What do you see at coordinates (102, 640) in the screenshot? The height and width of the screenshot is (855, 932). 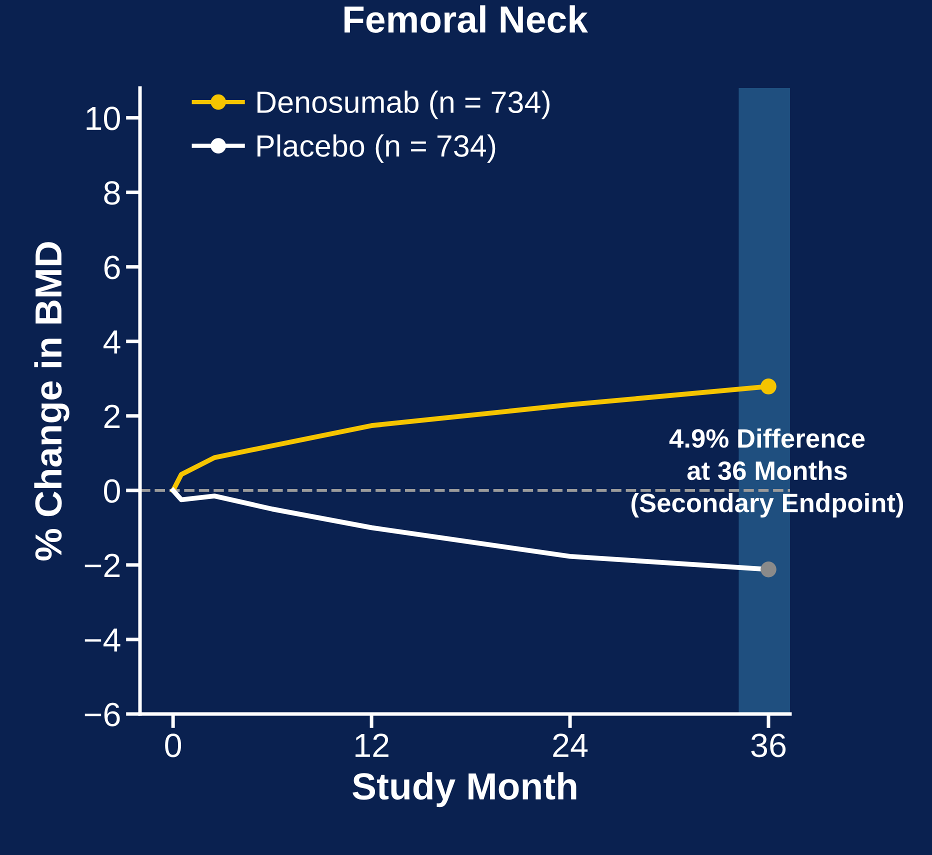 I see `y-tick-label: −4` at bounding box center [102, 640].